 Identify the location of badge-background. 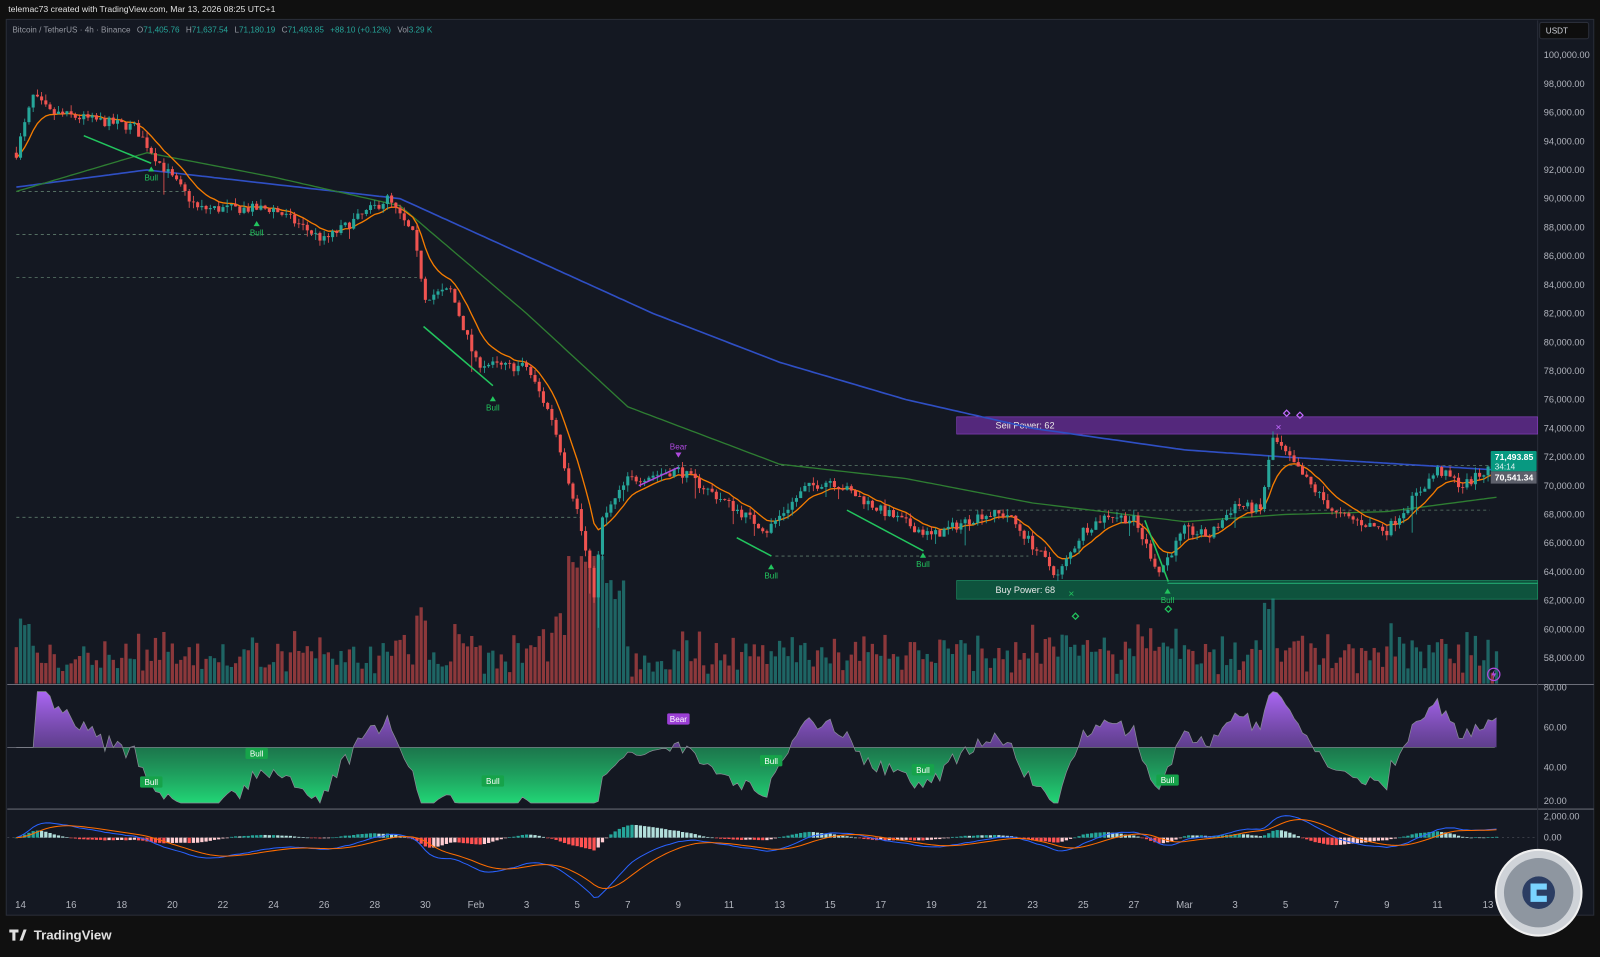
(678, 719).